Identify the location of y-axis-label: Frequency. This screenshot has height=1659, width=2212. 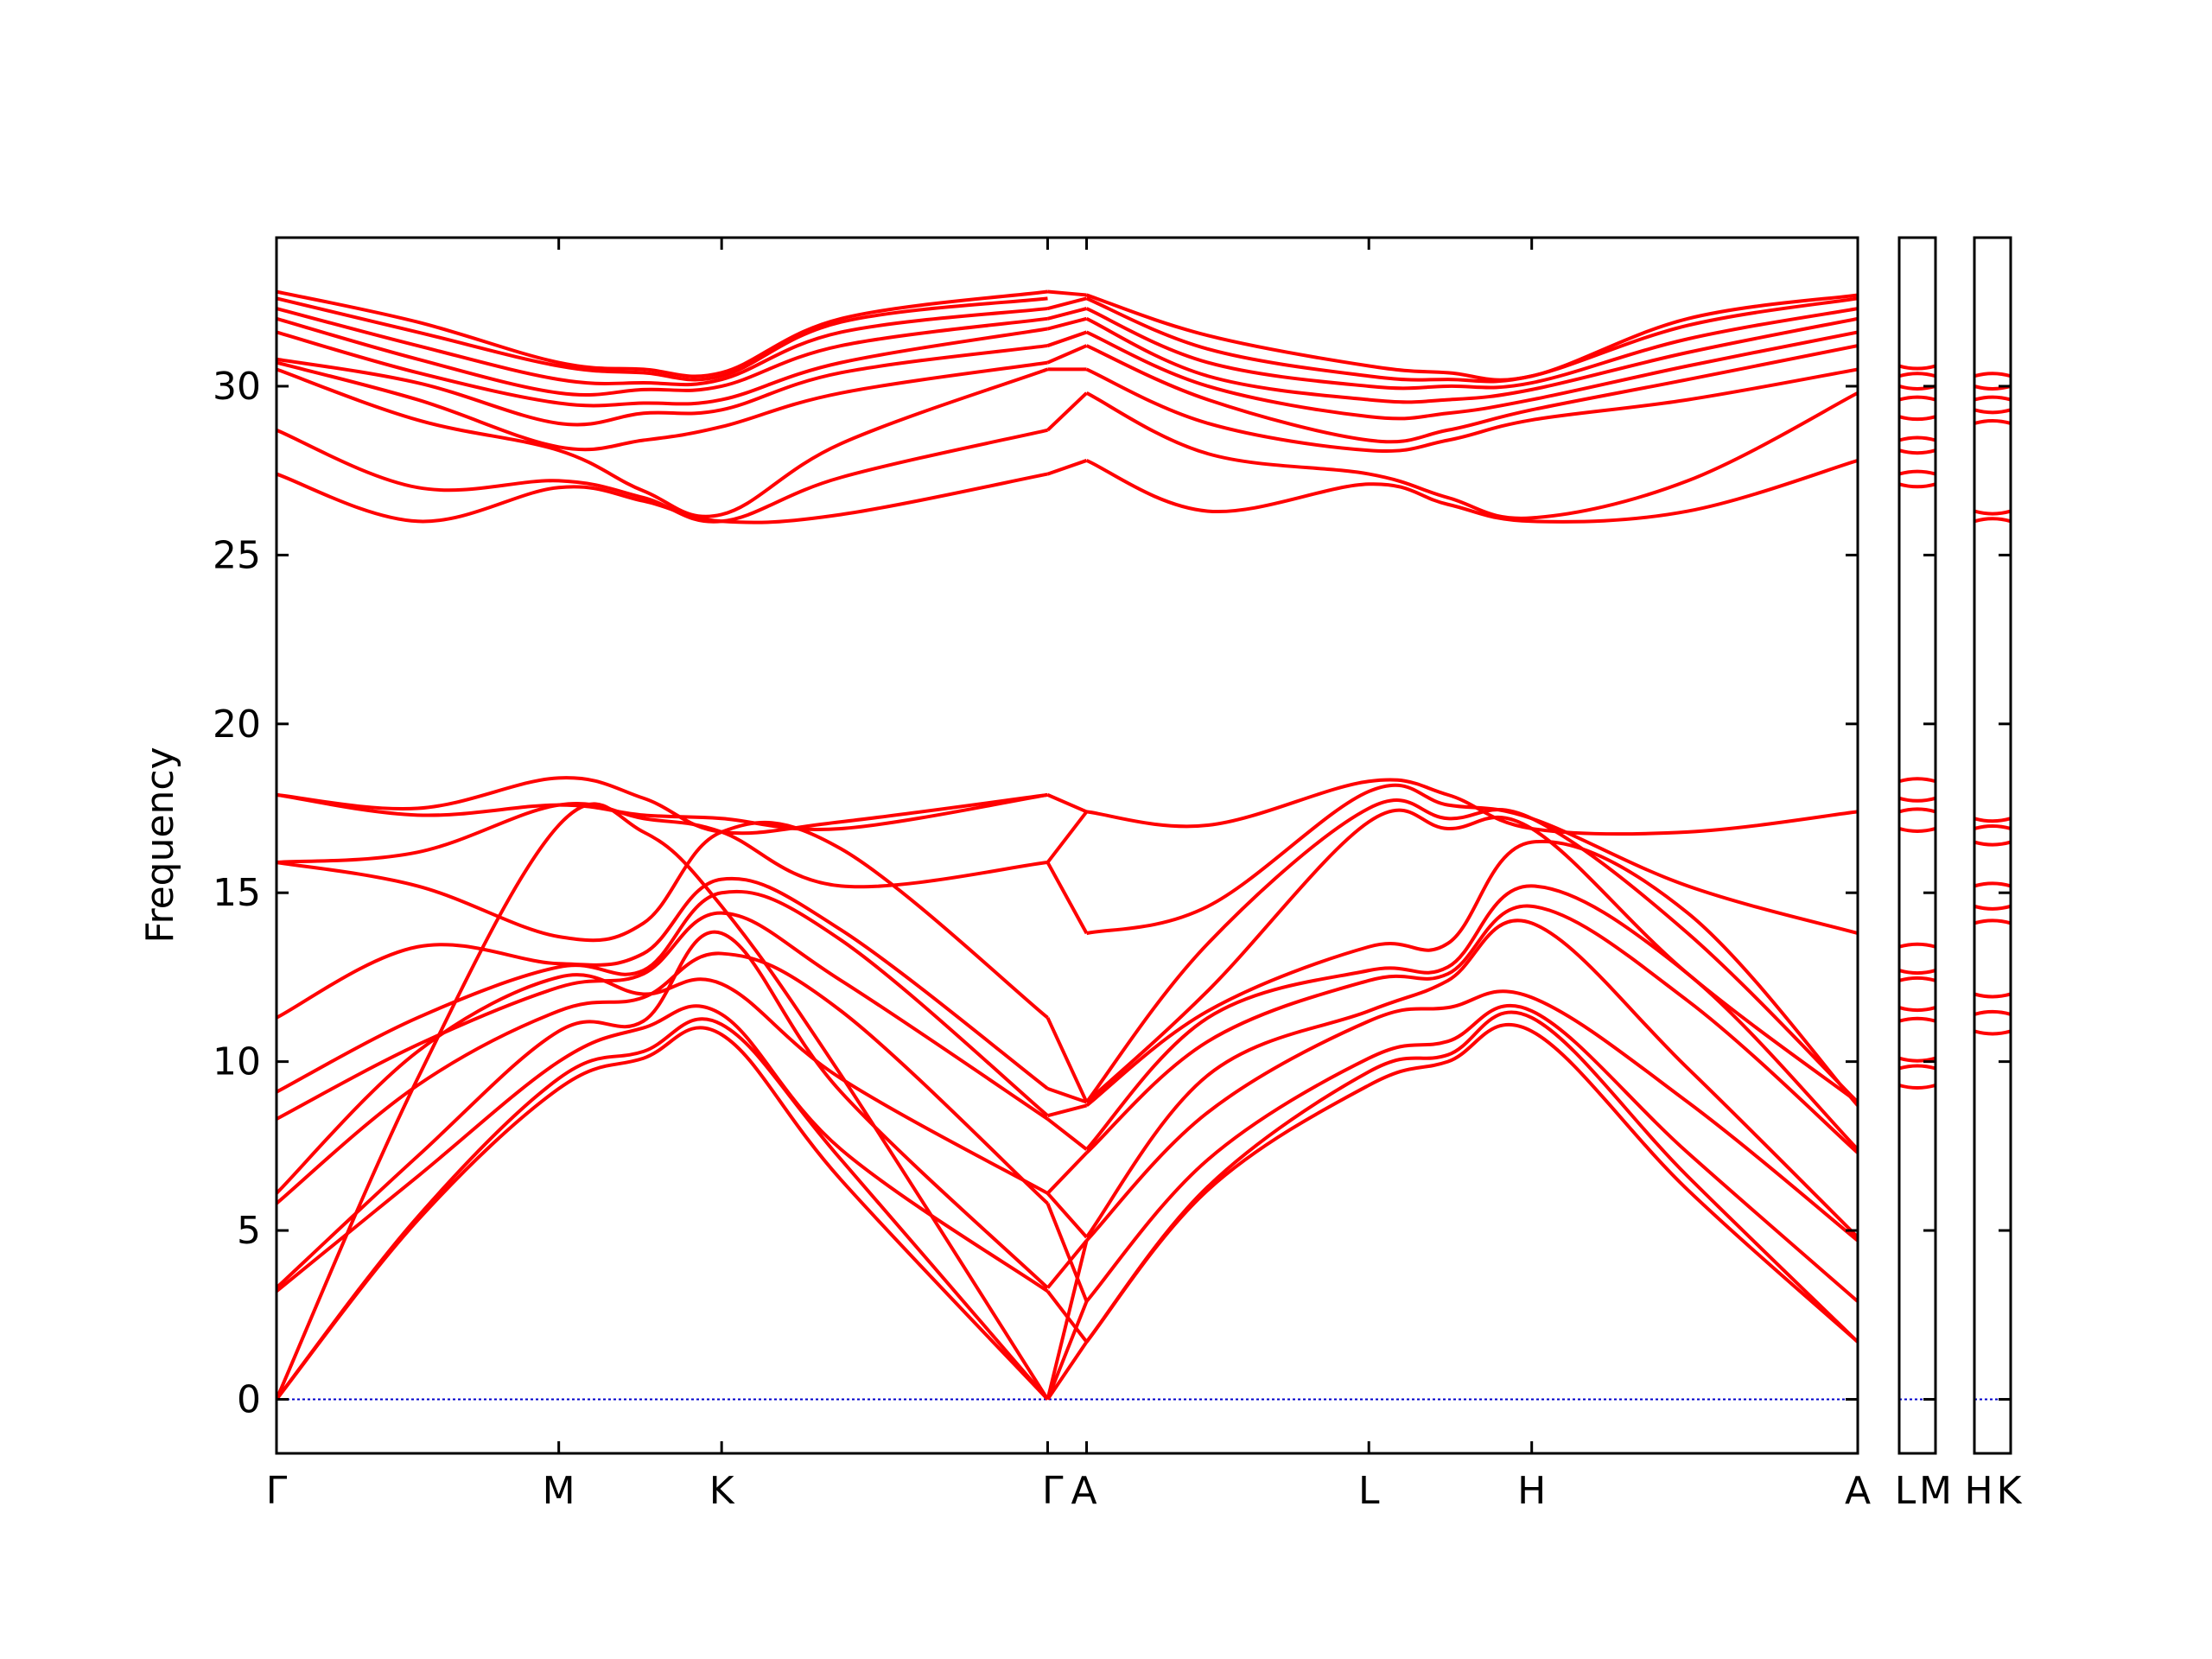
(160, 845).